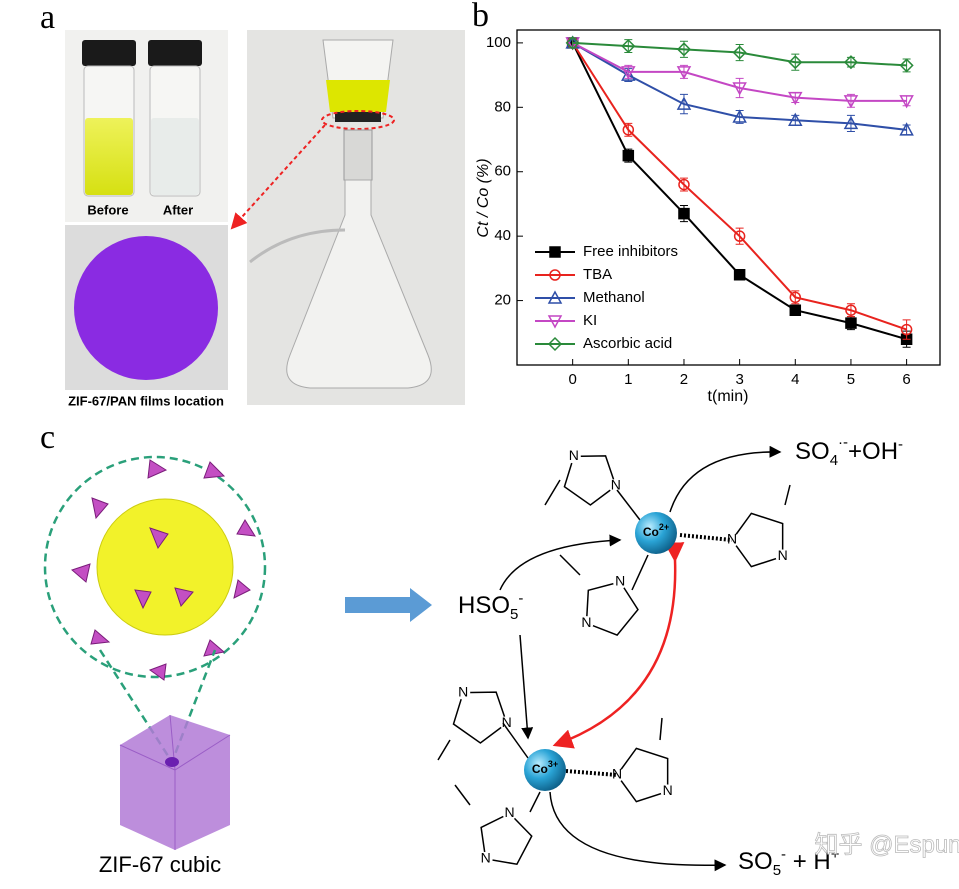  What do you see at coordinates (146, 400) in the screenshot?
I see `film-caption: ZIF-67/PAN films location` at bounding box center [146, 400].